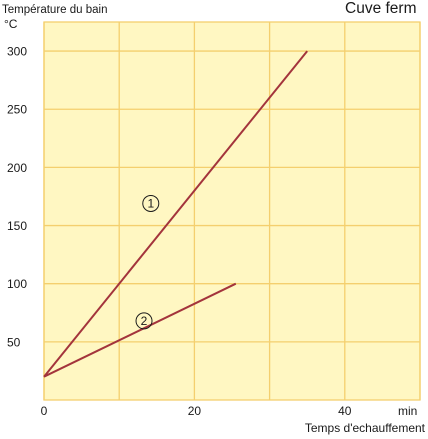  What do you see at coordinates (54, 10) in the screenshot?
I see `y-axis-label: Température du bain` at bounding box center [54, 10].